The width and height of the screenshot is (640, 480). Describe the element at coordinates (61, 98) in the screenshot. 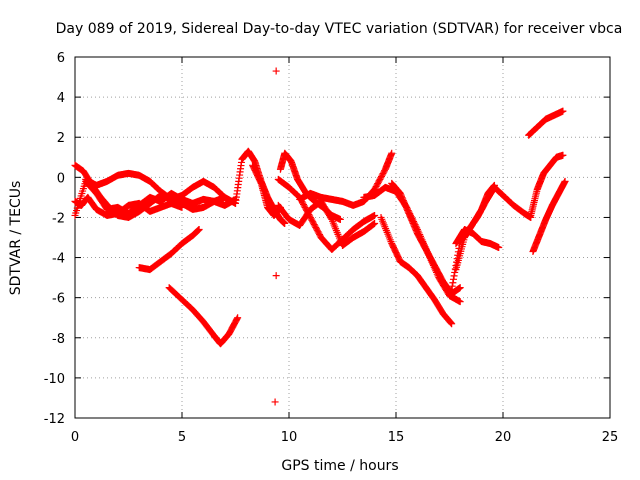

I see `y-tick-label: 4` at that location.